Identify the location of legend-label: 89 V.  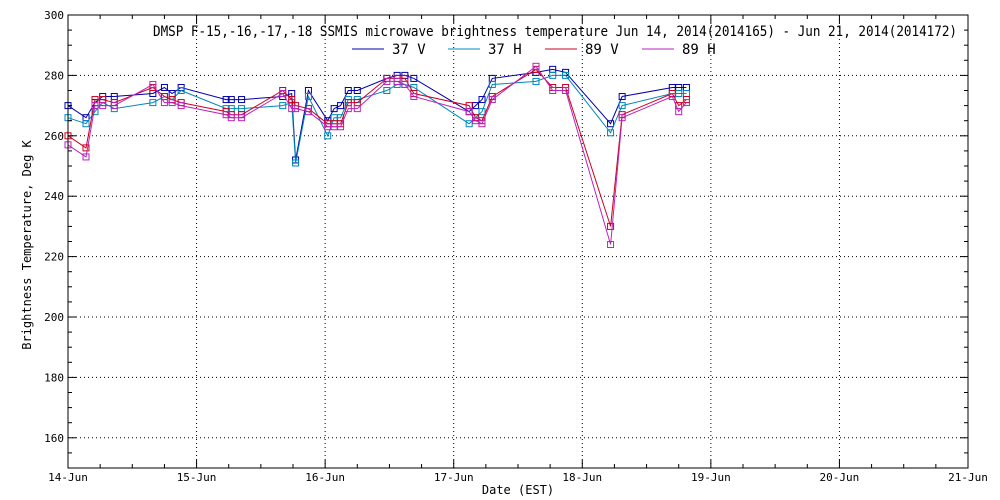
(602, 50).